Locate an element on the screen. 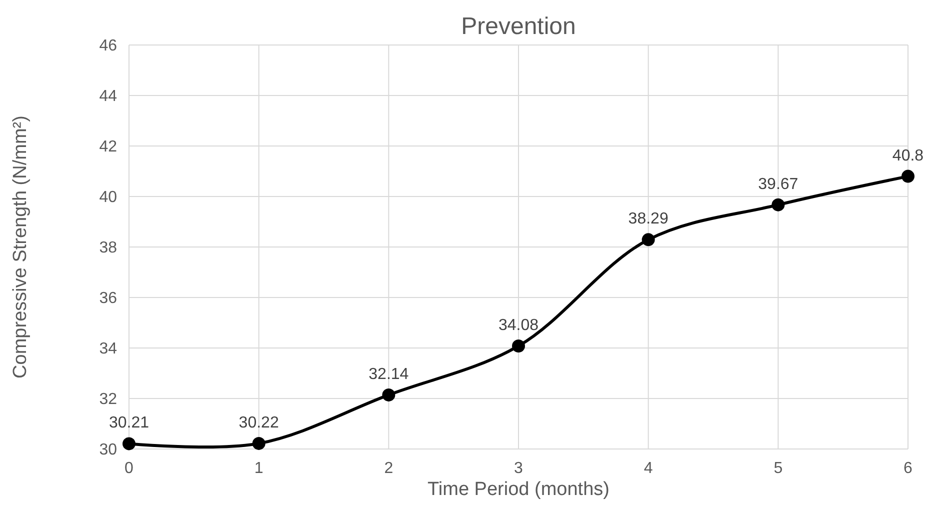  data-label: 30.22 is located at coordinates (258, 423).